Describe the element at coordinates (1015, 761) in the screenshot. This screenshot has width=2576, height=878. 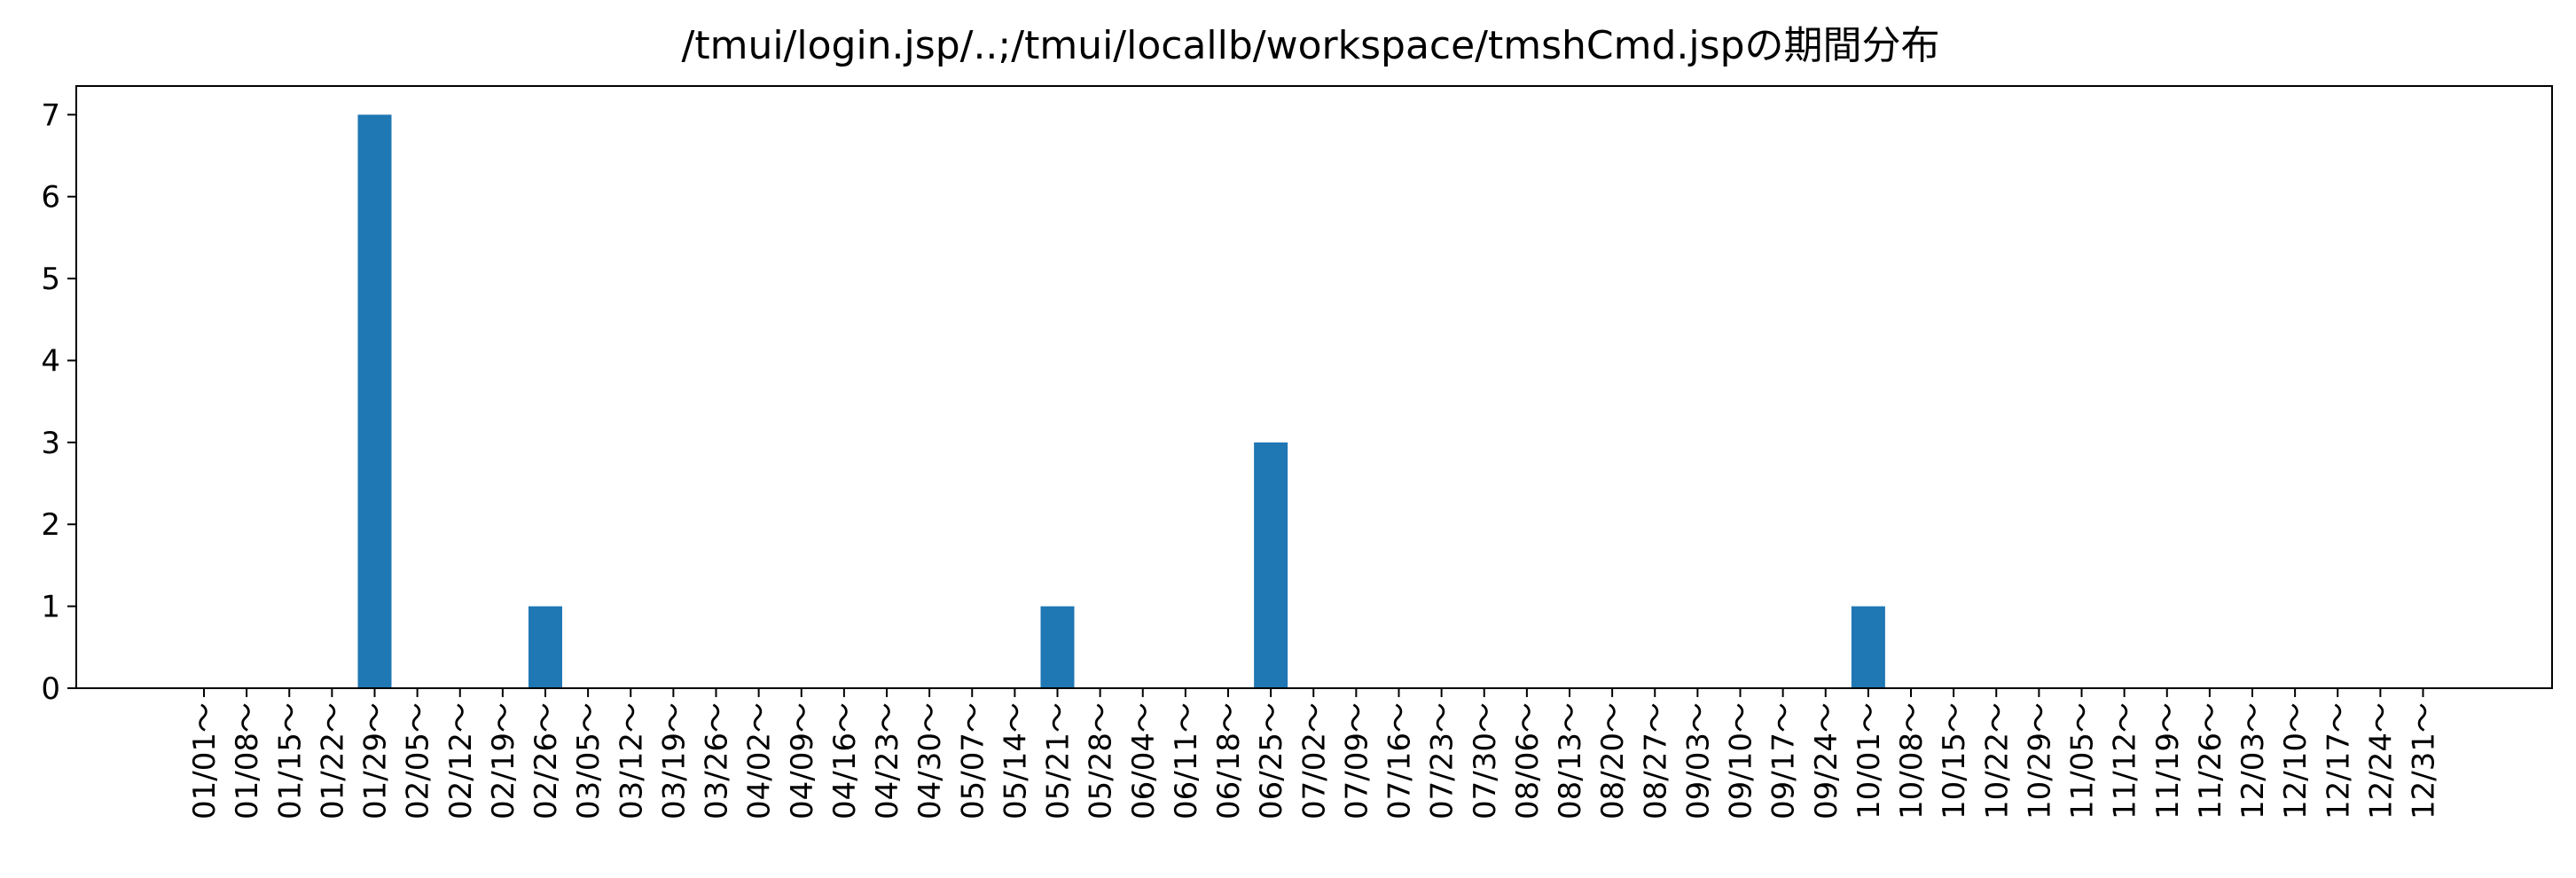
I see `x-tick-label-19: 05/14～` at that location.